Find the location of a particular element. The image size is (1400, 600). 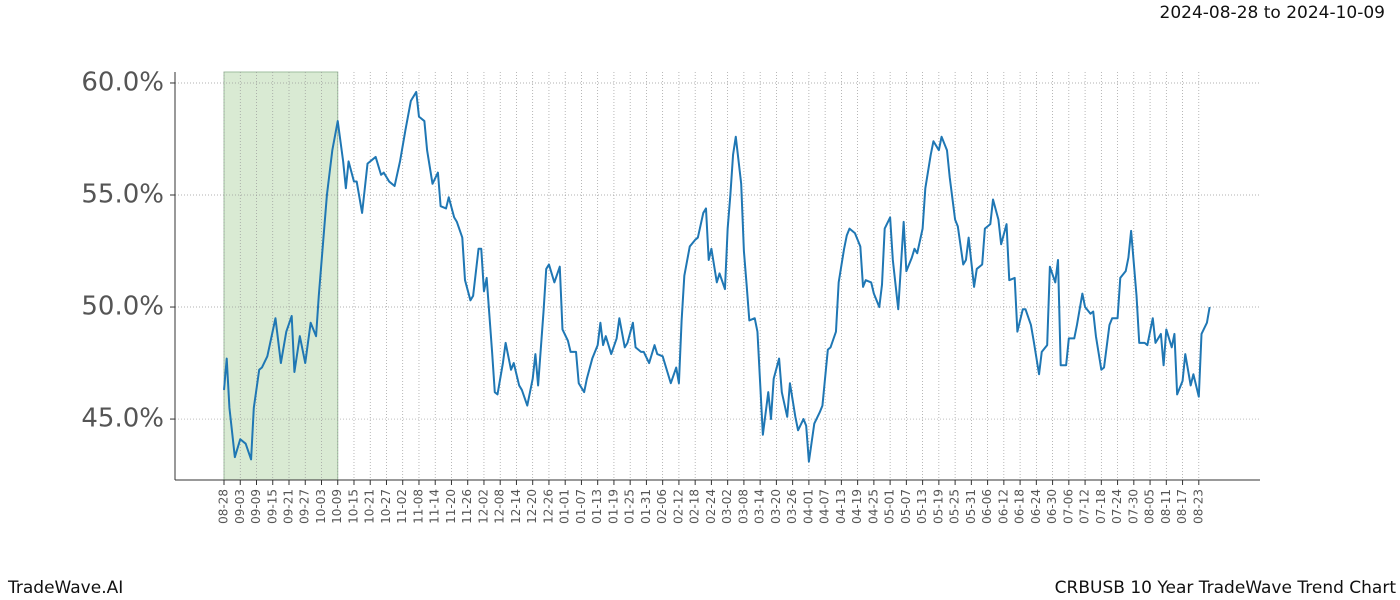

x-tick-label: 03-26 is located at coordinates (792, 506).